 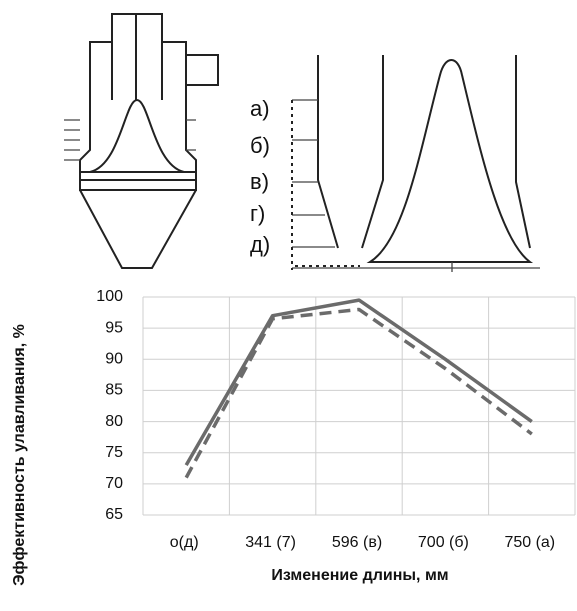 What do you see at coordinates (260, 145) in the screenshot?
I see `diagram-label: б)` at bounding box center [260, 145].